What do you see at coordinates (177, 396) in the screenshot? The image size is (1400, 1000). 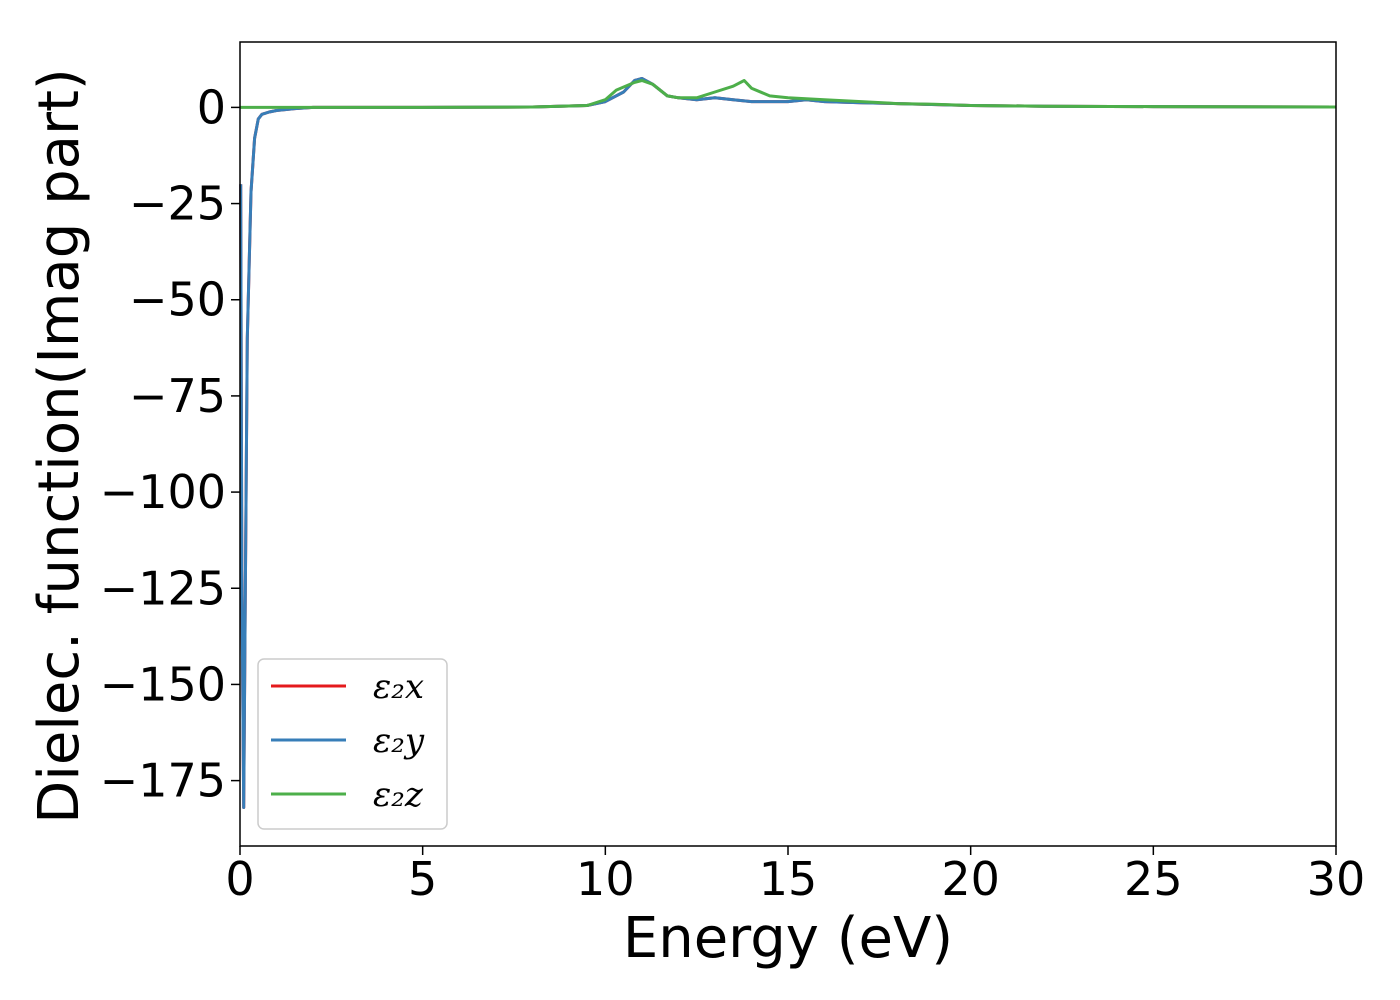 I see `y-tick-label: −75` at bounding box center [177, 396].